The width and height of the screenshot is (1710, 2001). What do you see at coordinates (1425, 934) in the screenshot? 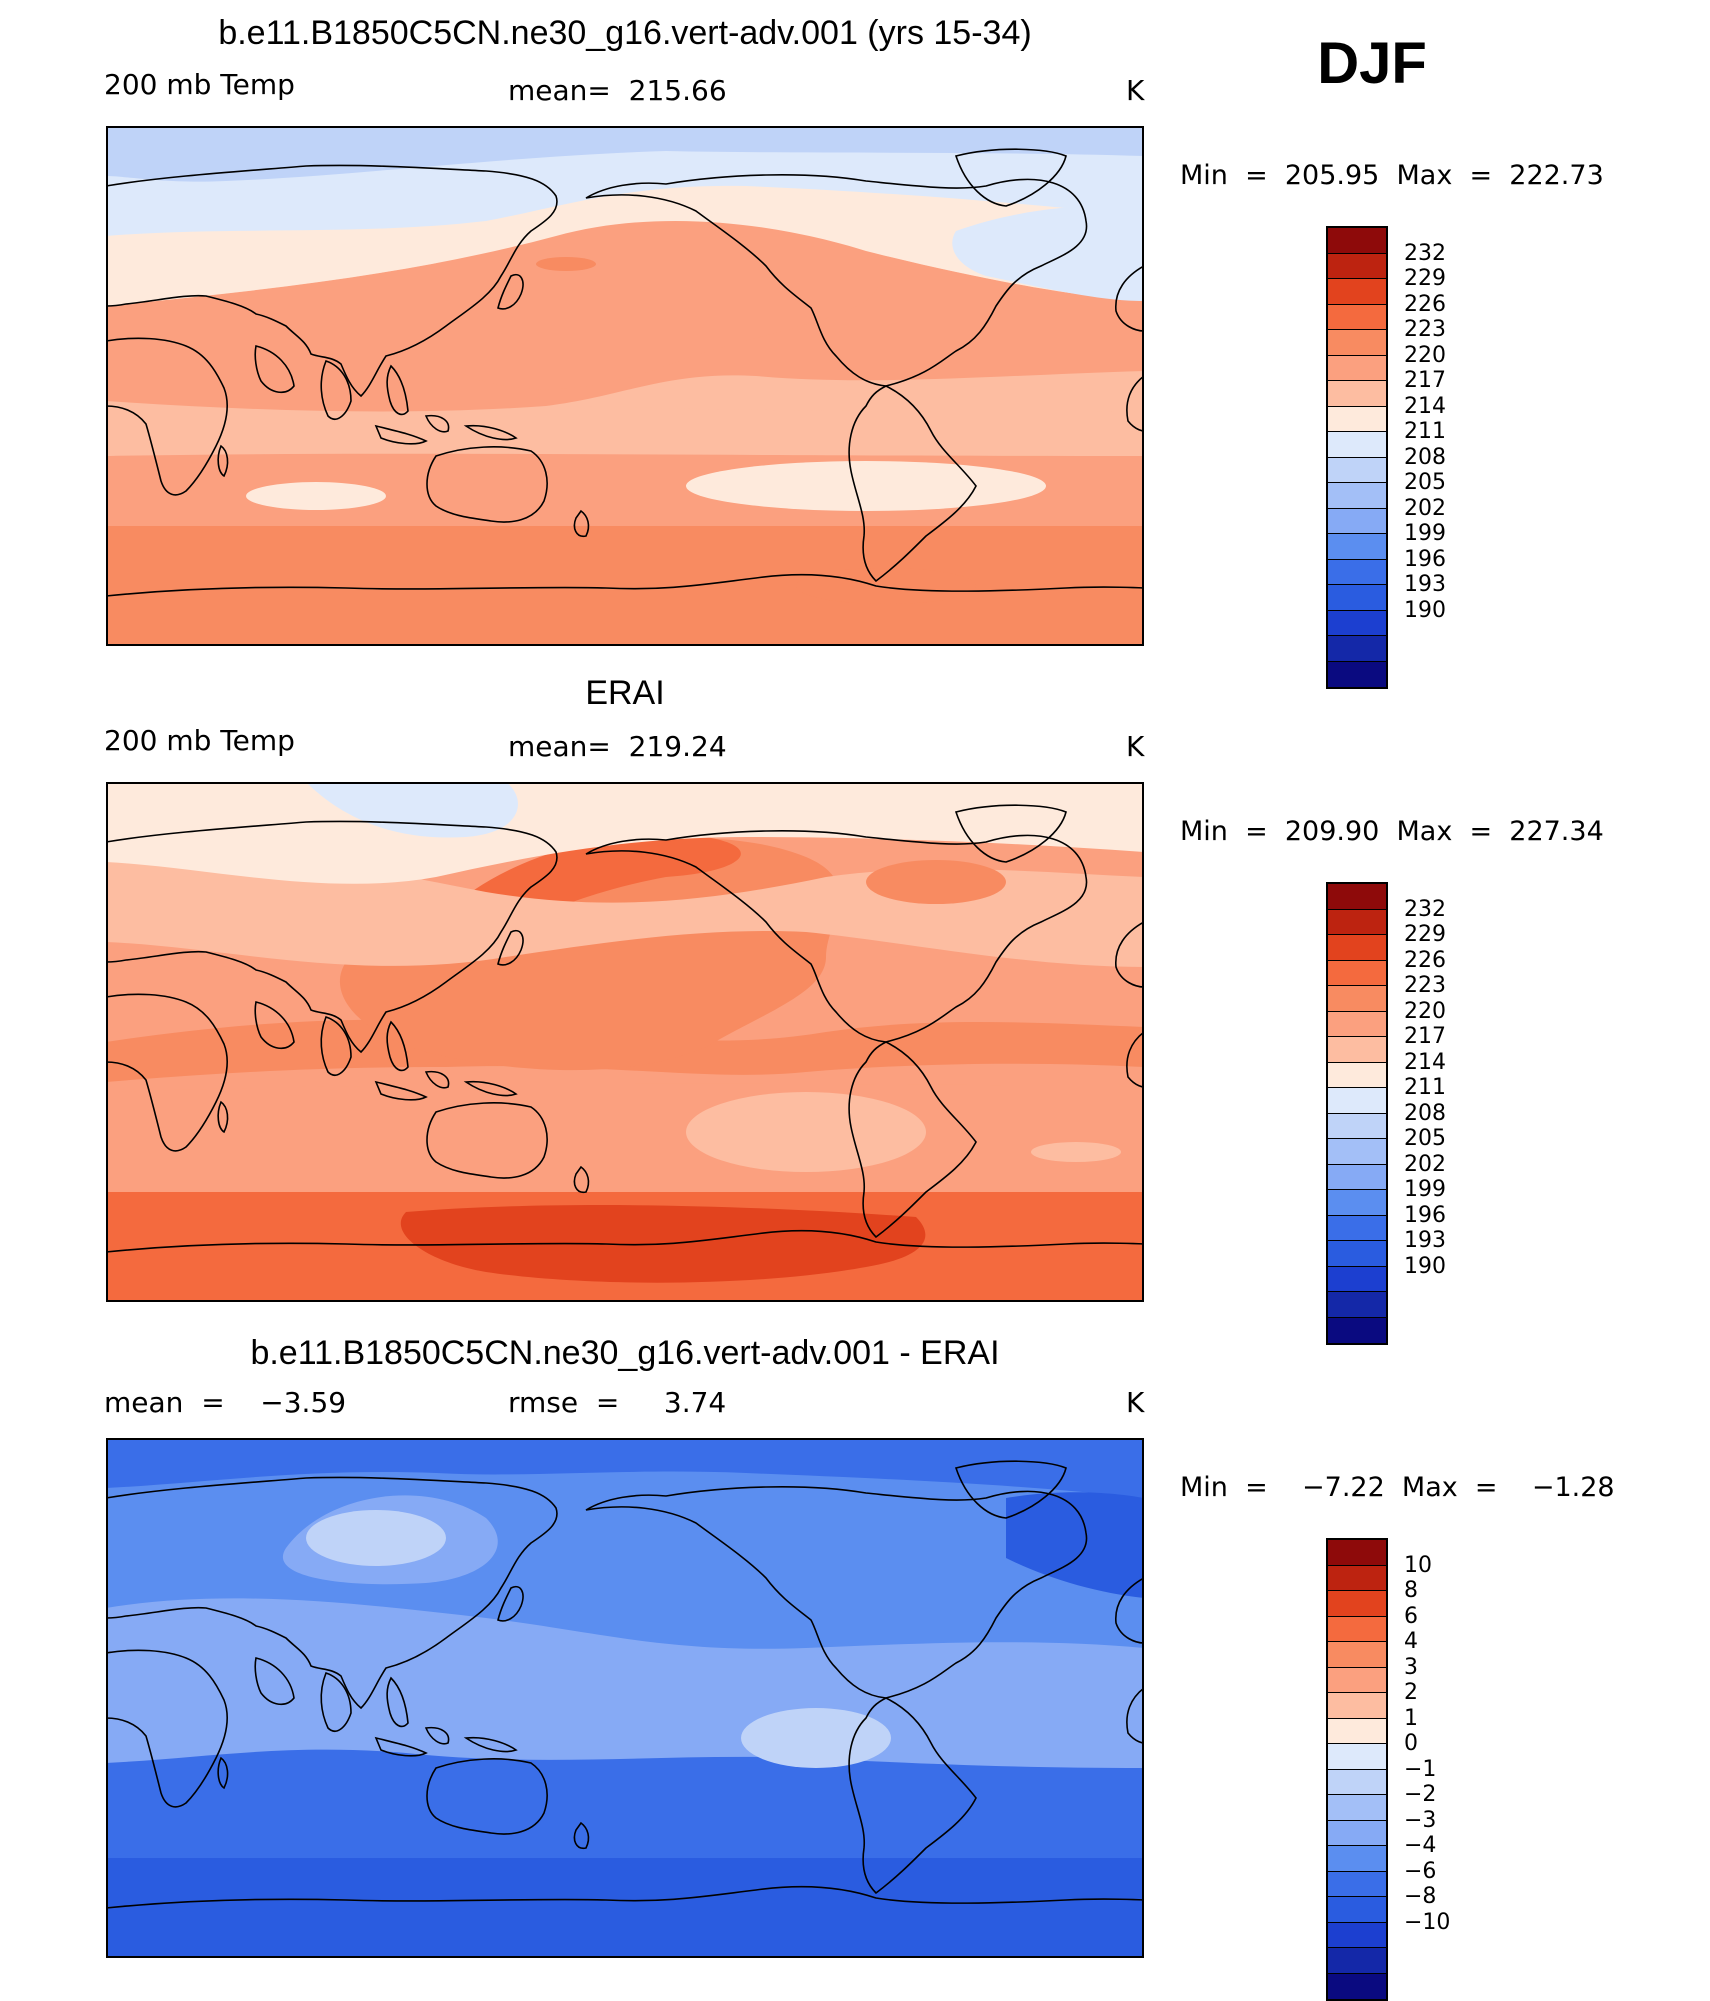
I see `colorbar-tick-label: 229` at bounding box center [1425, 934].